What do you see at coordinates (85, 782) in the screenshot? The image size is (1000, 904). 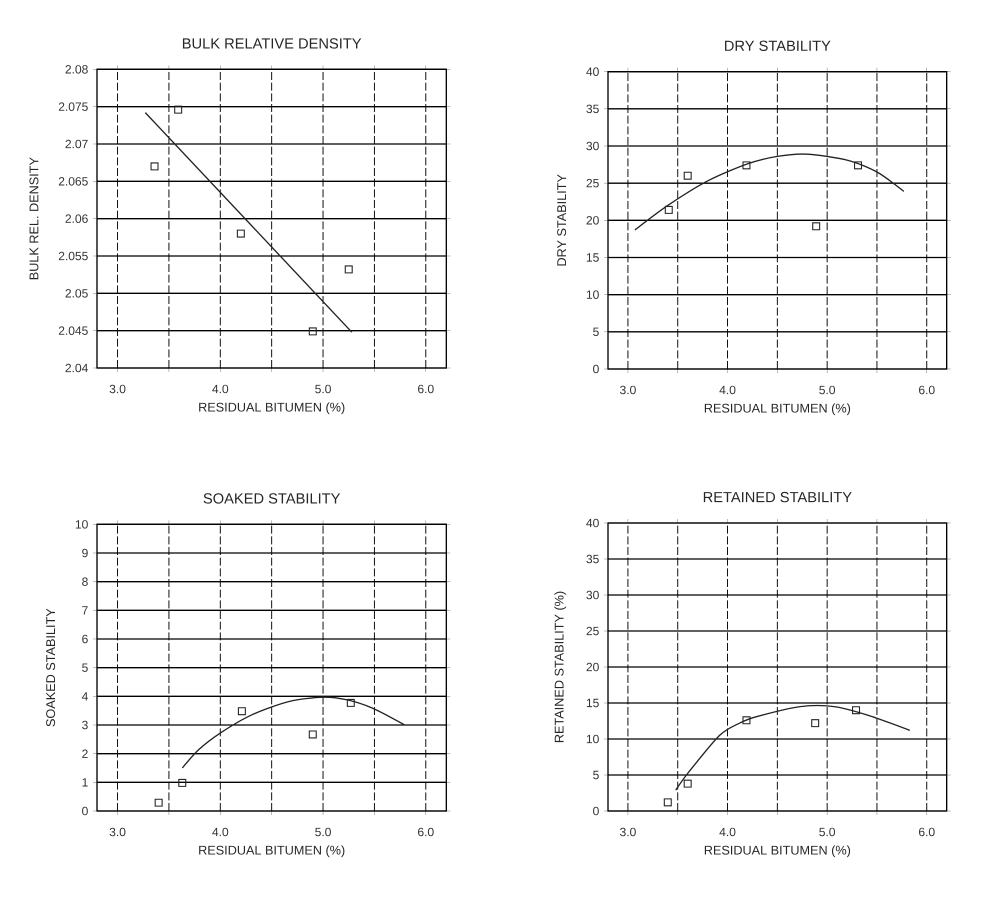 I see `y-tick-label: 1` at bounding box center [85, 782].